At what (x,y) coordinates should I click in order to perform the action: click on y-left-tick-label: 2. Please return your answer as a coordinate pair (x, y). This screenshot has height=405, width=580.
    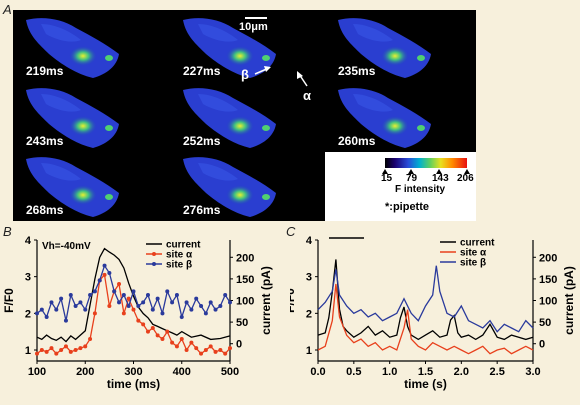
    Looking at the image, I should click on (28, 314).